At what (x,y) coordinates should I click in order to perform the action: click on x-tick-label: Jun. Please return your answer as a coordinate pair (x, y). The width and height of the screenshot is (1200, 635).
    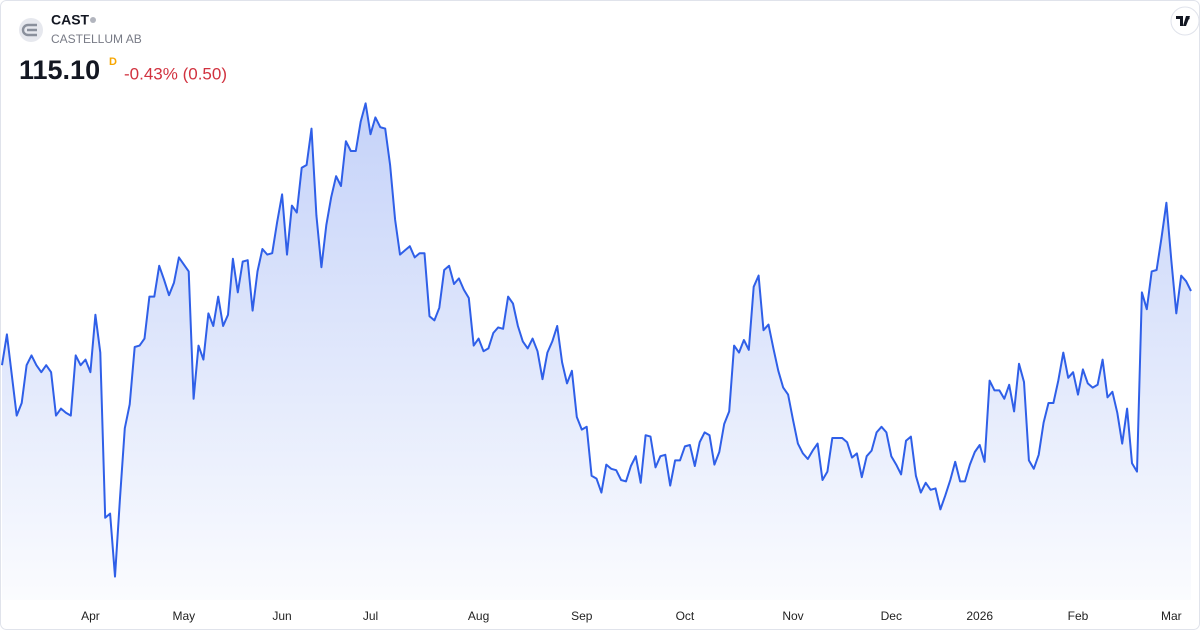
    Looking at the image, I should click on (281, 616).